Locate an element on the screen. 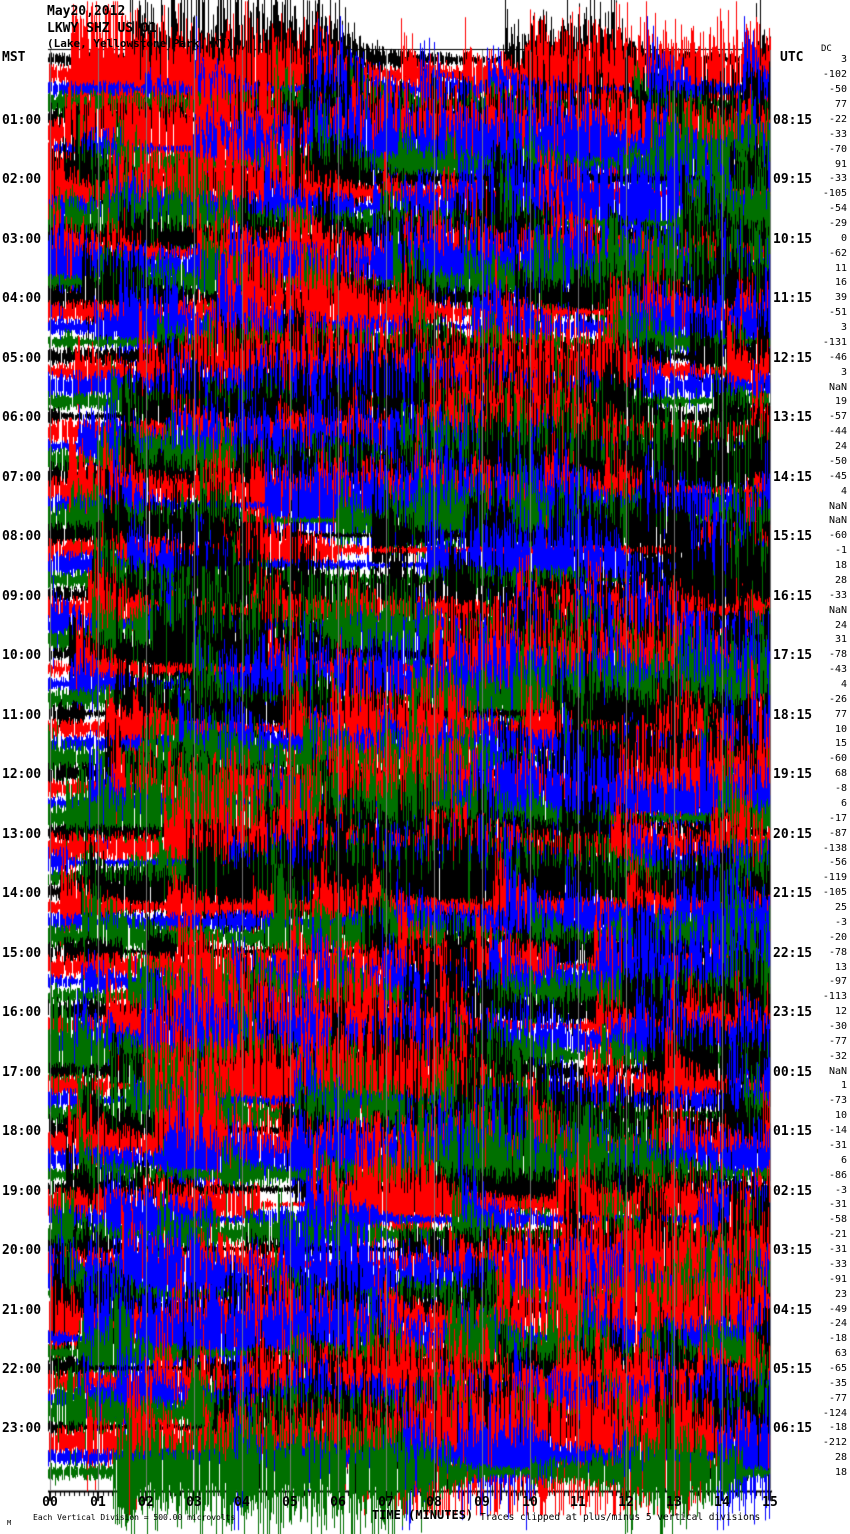 This screenshot has width=850, height=1534. x-axis-tick-label: 12 is located at coordinates (626, 1502).